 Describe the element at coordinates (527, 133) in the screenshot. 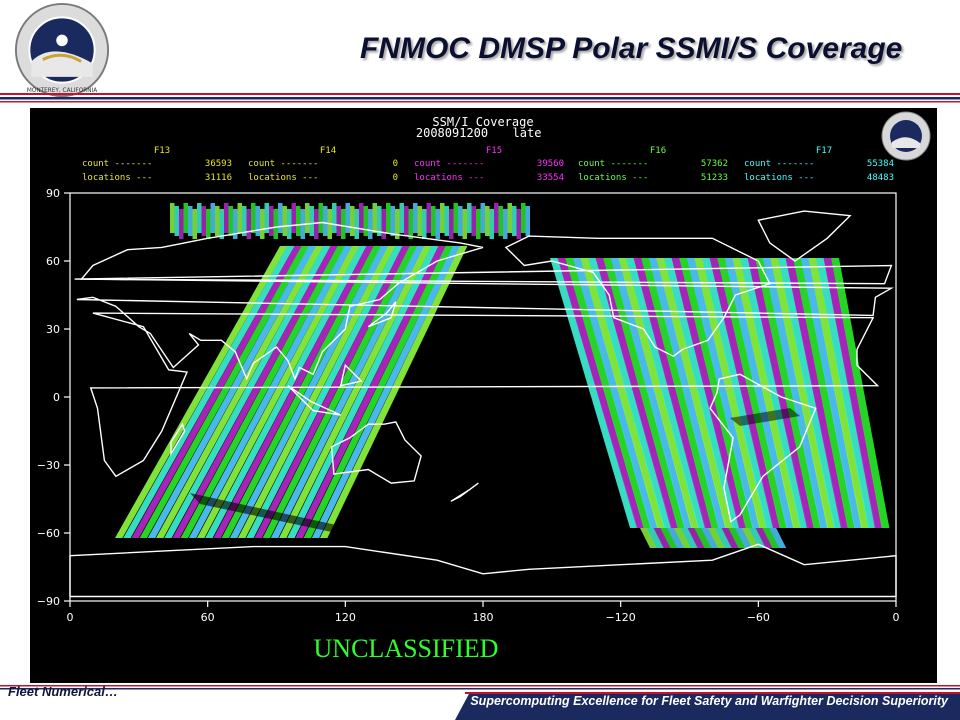

I see `map-header-run: late` at that location.